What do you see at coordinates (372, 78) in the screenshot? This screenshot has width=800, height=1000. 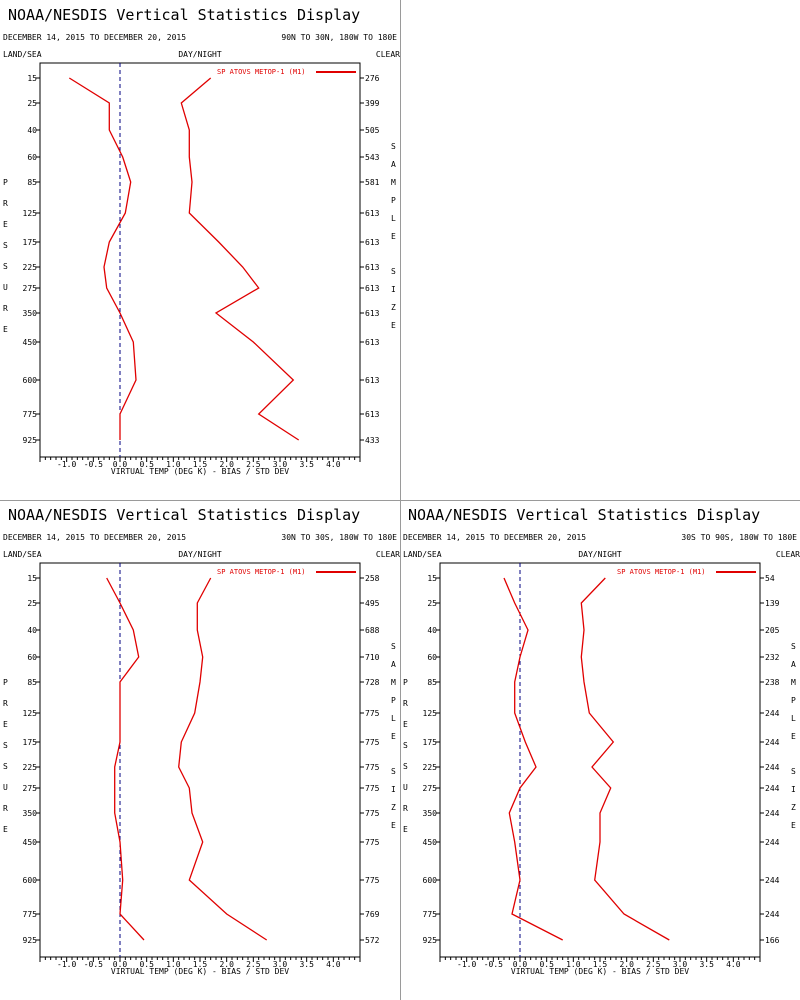 I see `sample-size-value: 276` at bounding box center [372, 78].